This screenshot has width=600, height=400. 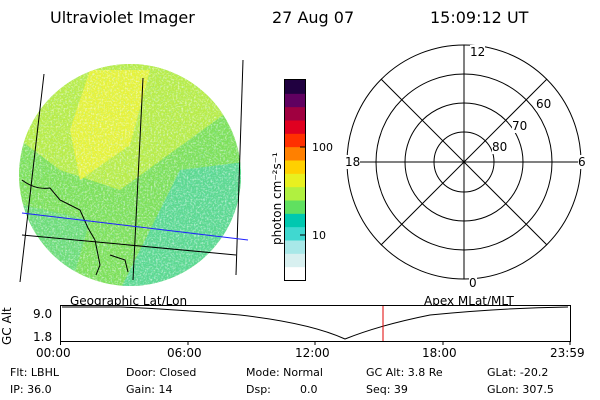 What do you see at coordinates (478, 52) in the screenshot?
I see `mlt-label-top: 12` at bounding box center [478, 52].